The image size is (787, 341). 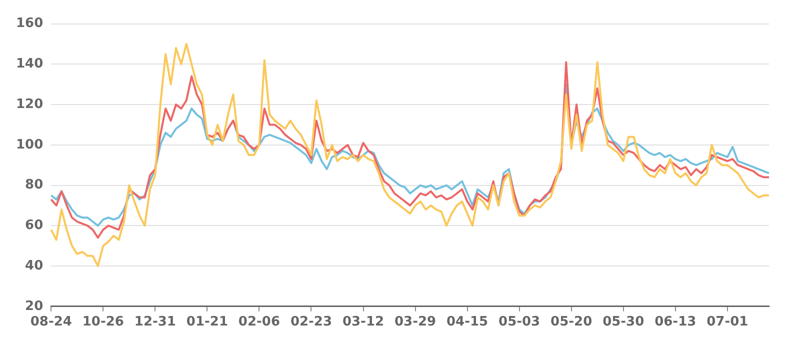 What do you see at coordinates (727, 322) in the screenshot?
I see `x-tick-label: 07-01` at bounding box center [727, 322].